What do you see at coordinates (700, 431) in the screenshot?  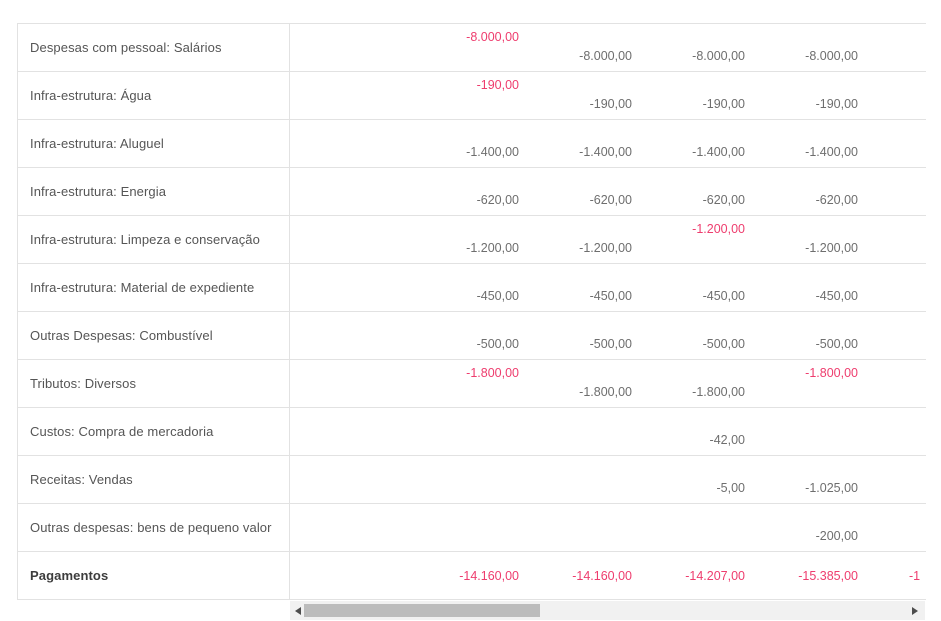 I see `value-cell: -42,00` at bounding box center [700, 431].